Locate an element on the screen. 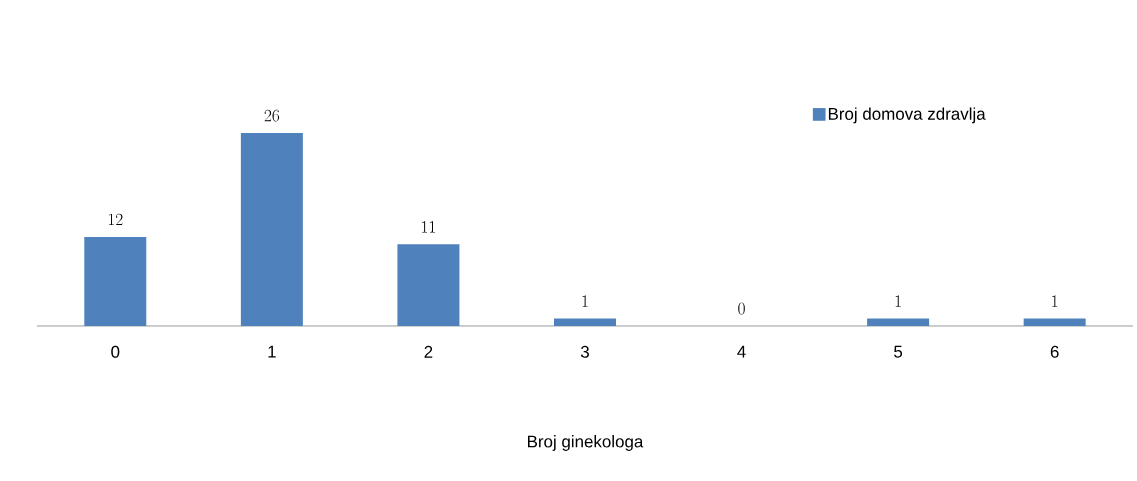  x-tick-label: 5 is located at coordinates (898, 351).